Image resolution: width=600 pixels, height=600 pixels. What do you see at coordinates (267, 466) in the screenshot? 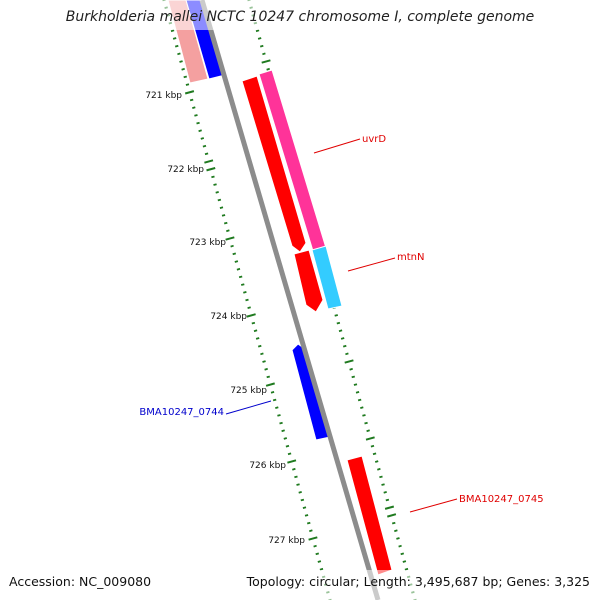
I see `kbp-label-726: 726 kbp` at bounding box center [267, 466].